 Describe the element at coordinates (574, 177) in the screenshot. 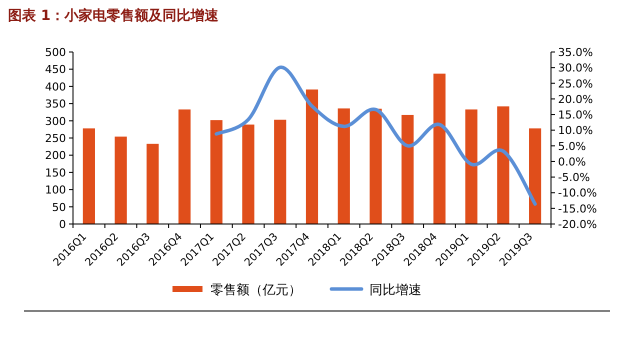

I see `y2-tick-label: -5.0%` at that location.